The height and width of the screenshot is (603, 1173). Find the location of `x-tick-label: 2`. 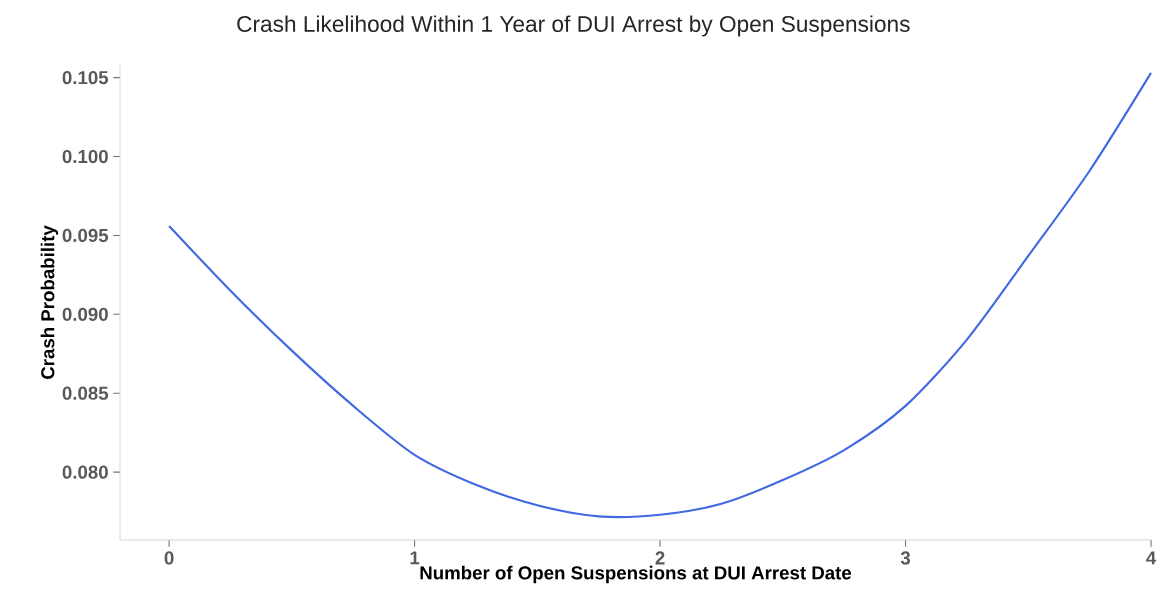

x-tick-label: 2 is located at coordinates (660, 558).